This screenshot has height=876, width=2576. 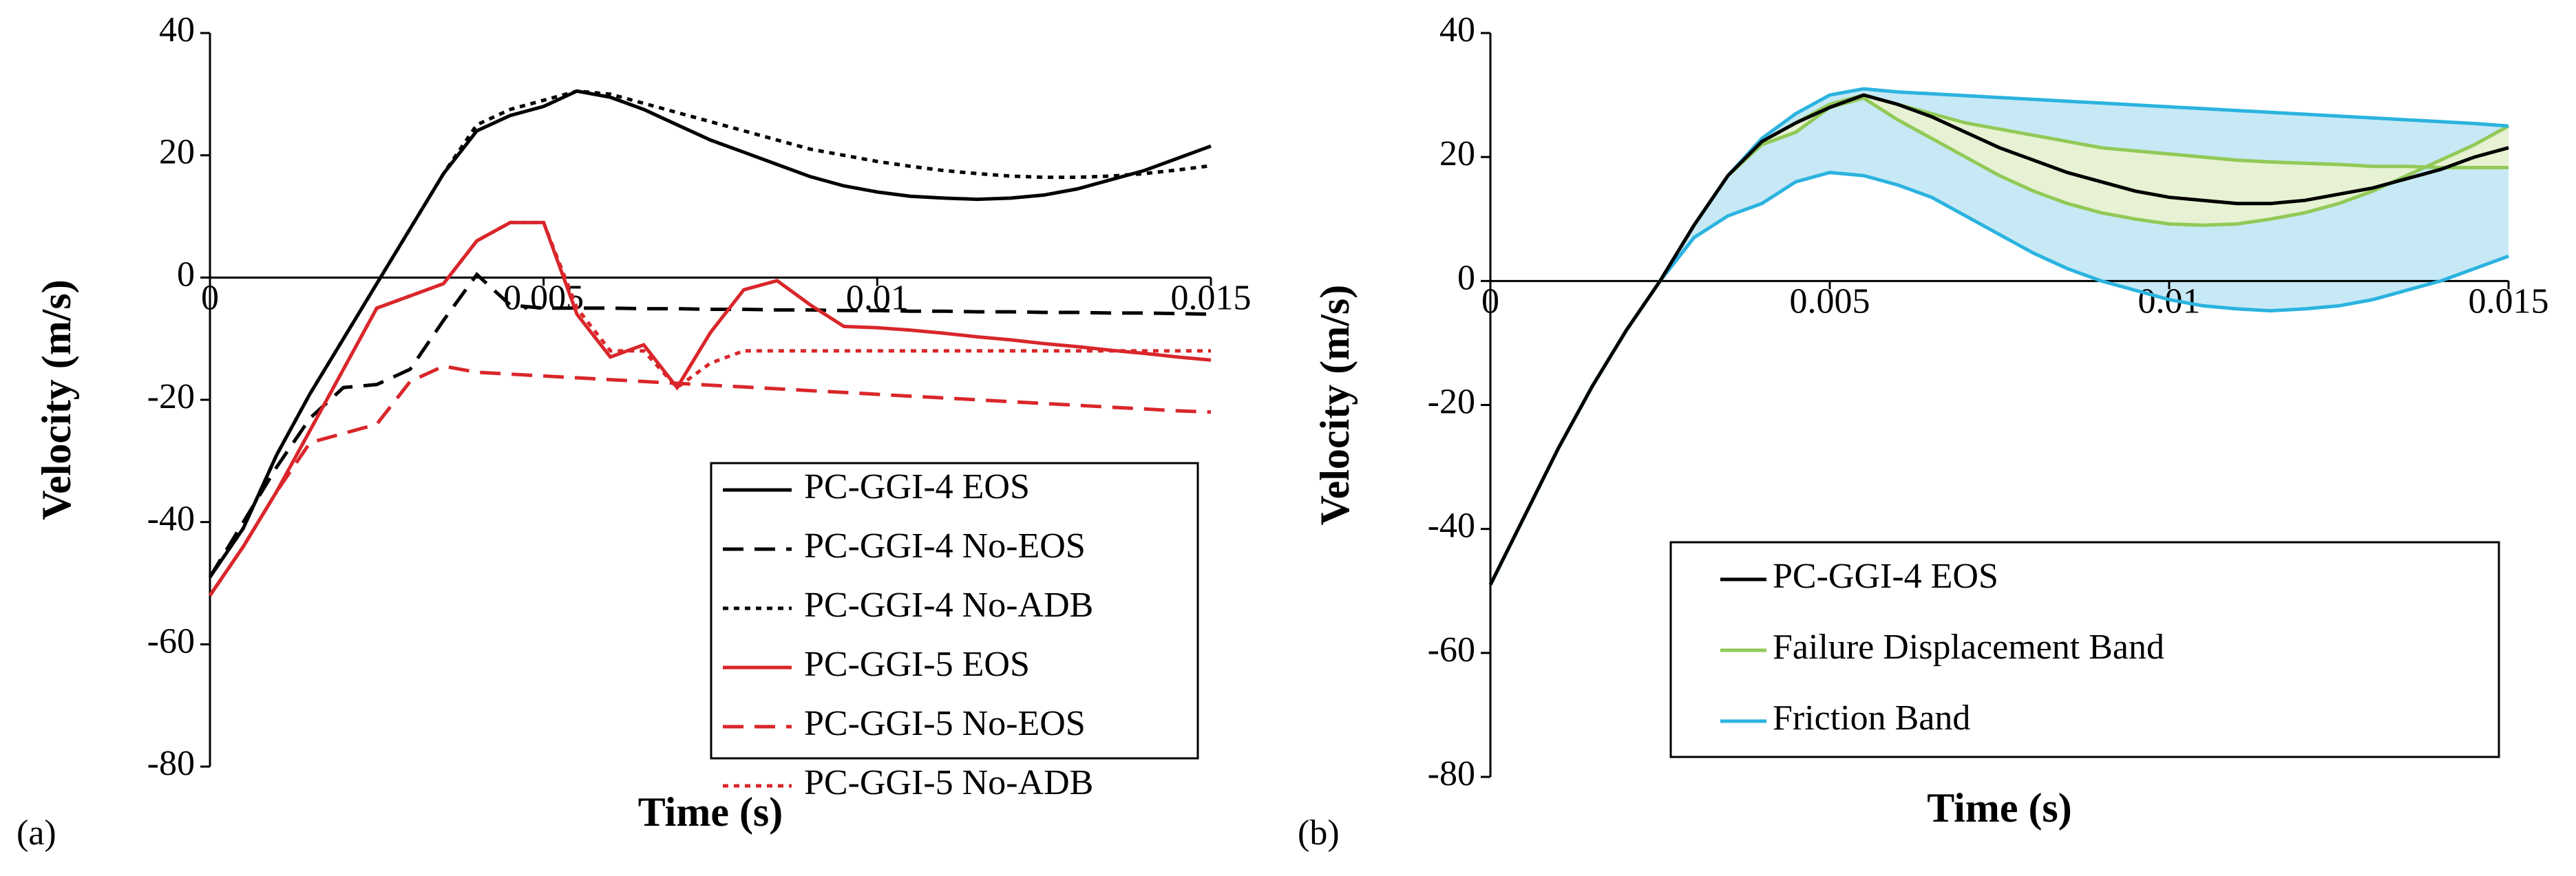 I want to click on x-tick-label: 0.005, so click(x=1830, y=301).